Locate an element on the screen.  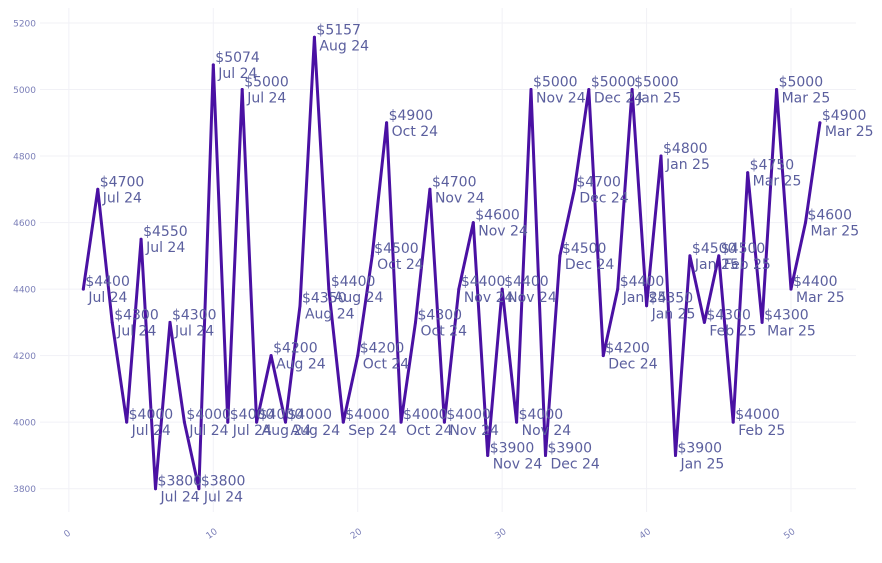
y-tick-label: 4000 is located at coordinates (24, 424).